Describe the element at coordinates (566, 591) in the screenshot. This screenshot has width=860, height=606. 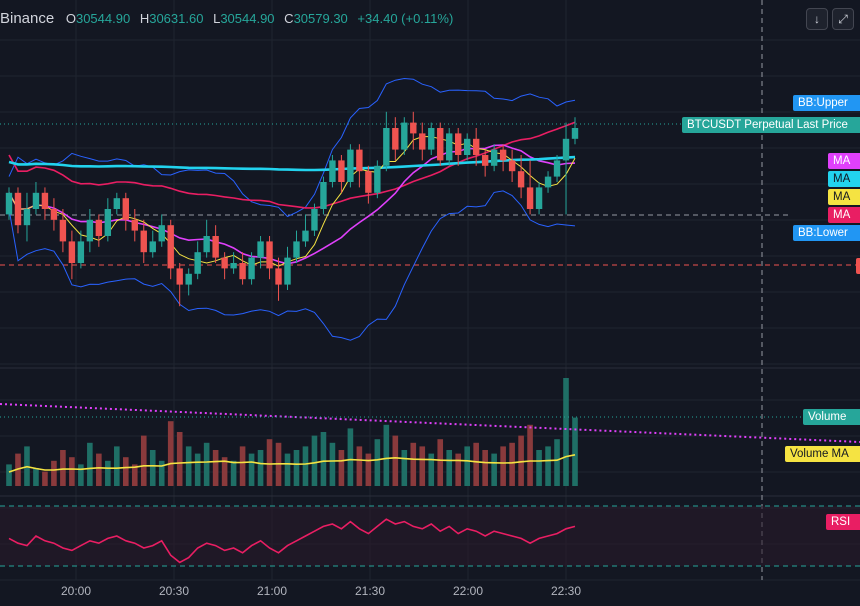
I see `x-tick-label: 22:30` at that location.